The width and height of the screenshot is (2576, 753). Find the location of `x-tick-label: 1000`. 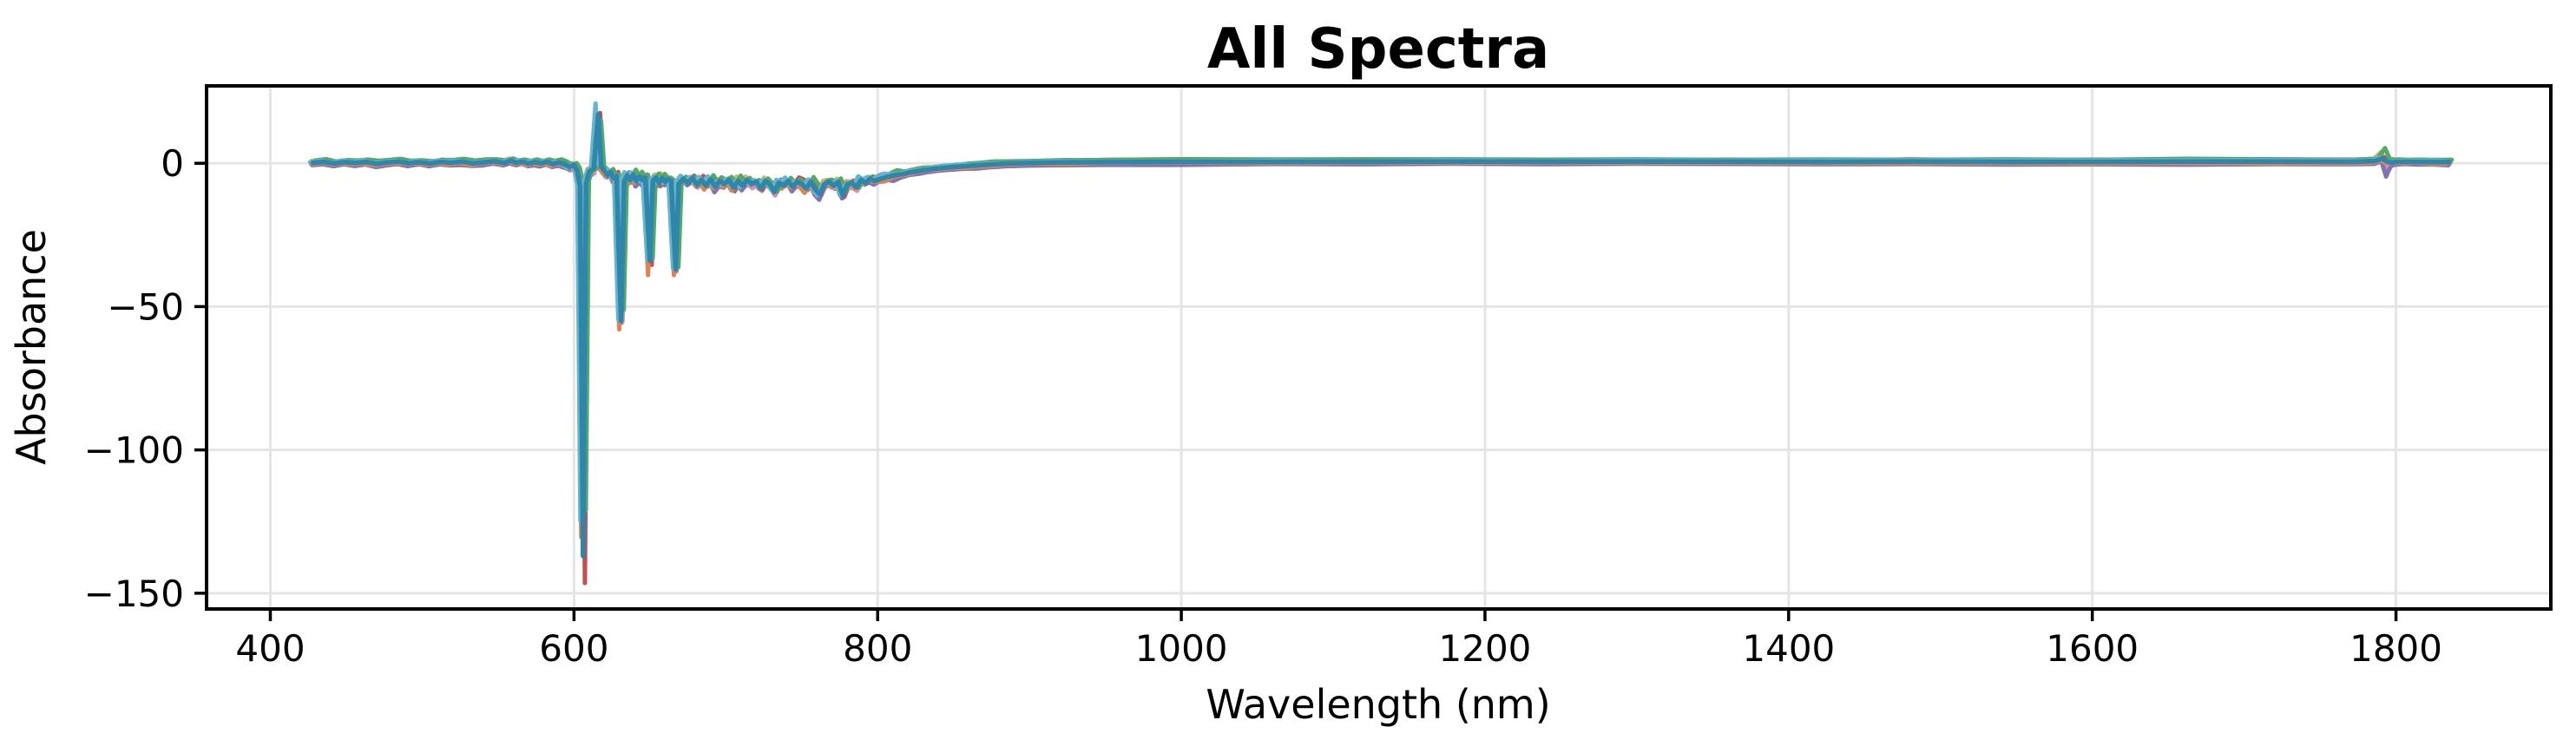

x-tick-label: 1000 is located at coordinates (1181, 648).